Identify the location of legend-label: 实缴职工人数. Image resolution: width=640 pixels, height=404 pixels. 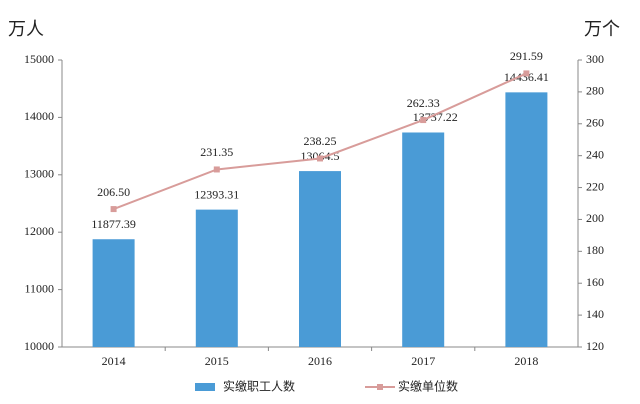
(259, 386).